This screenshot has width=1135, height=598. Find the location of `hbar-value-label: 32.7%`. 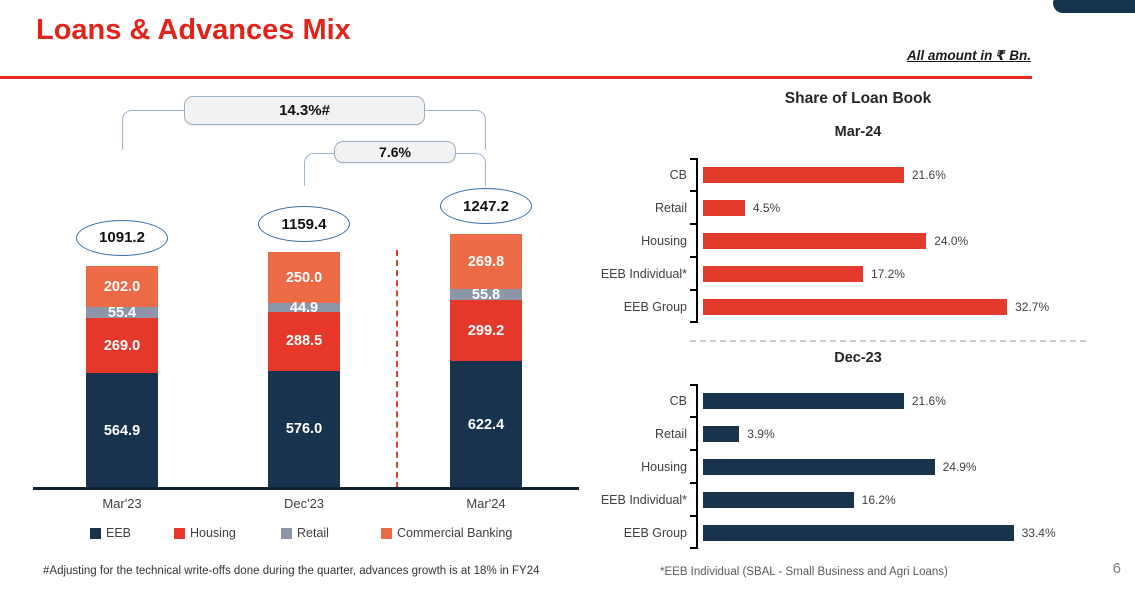

hbar-value-label: 32.7% is located at coordinates (1032, 306).